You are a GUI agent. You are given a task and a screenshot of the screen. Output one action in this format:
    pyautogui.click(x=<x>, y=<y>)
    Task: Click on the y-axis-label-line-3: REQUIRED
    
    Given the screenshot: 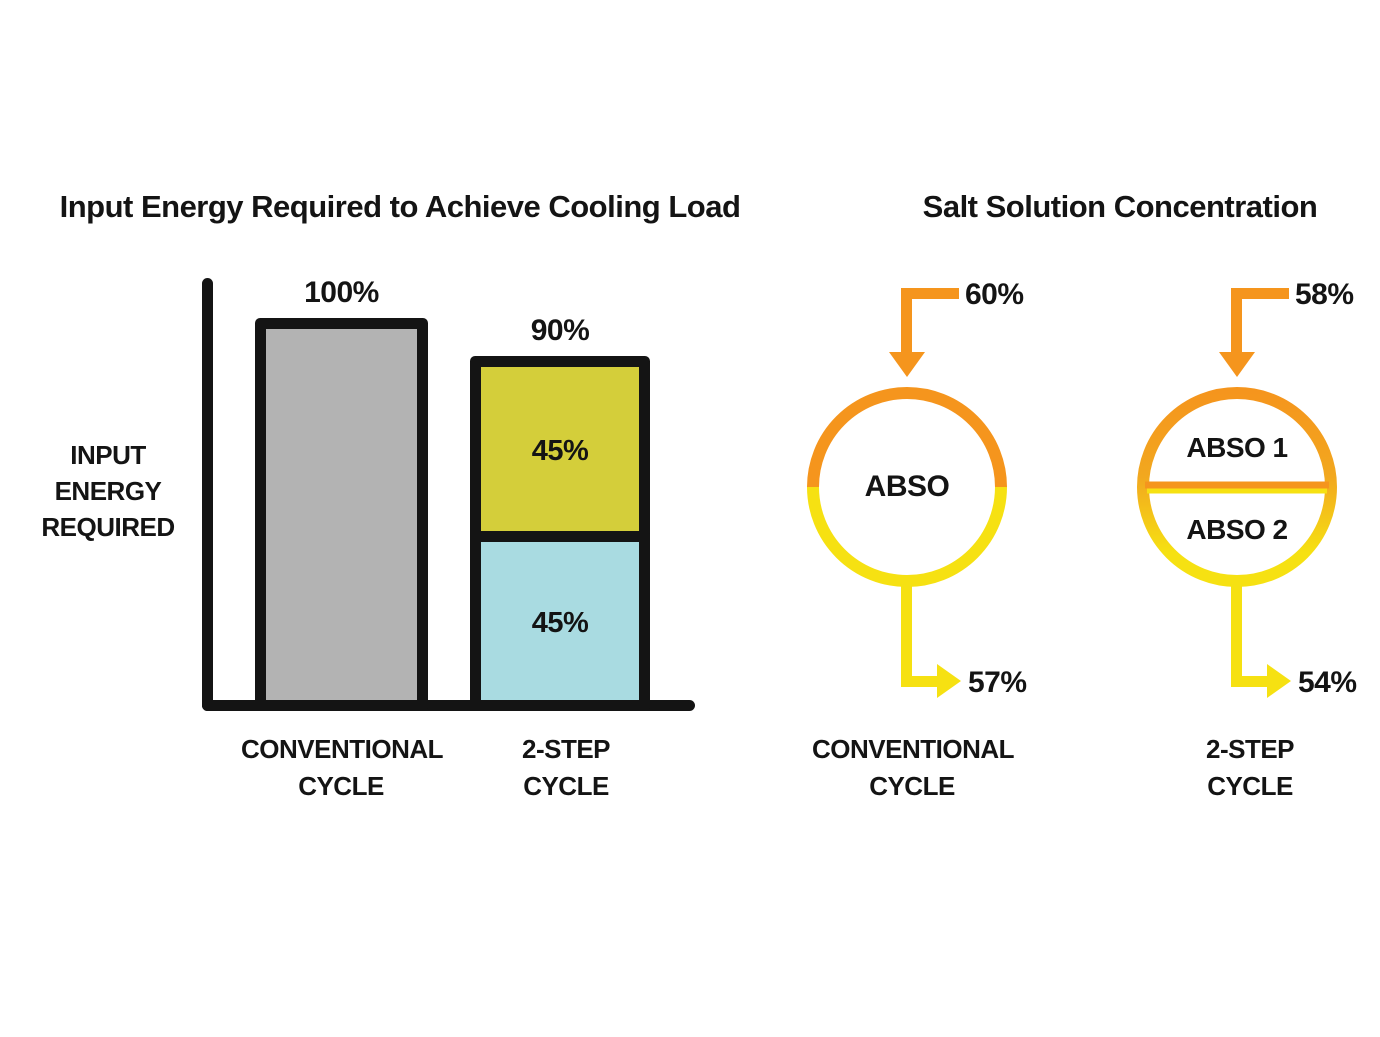 What is the action you would take?
    pyautogui.click(x=108, y=527)
    